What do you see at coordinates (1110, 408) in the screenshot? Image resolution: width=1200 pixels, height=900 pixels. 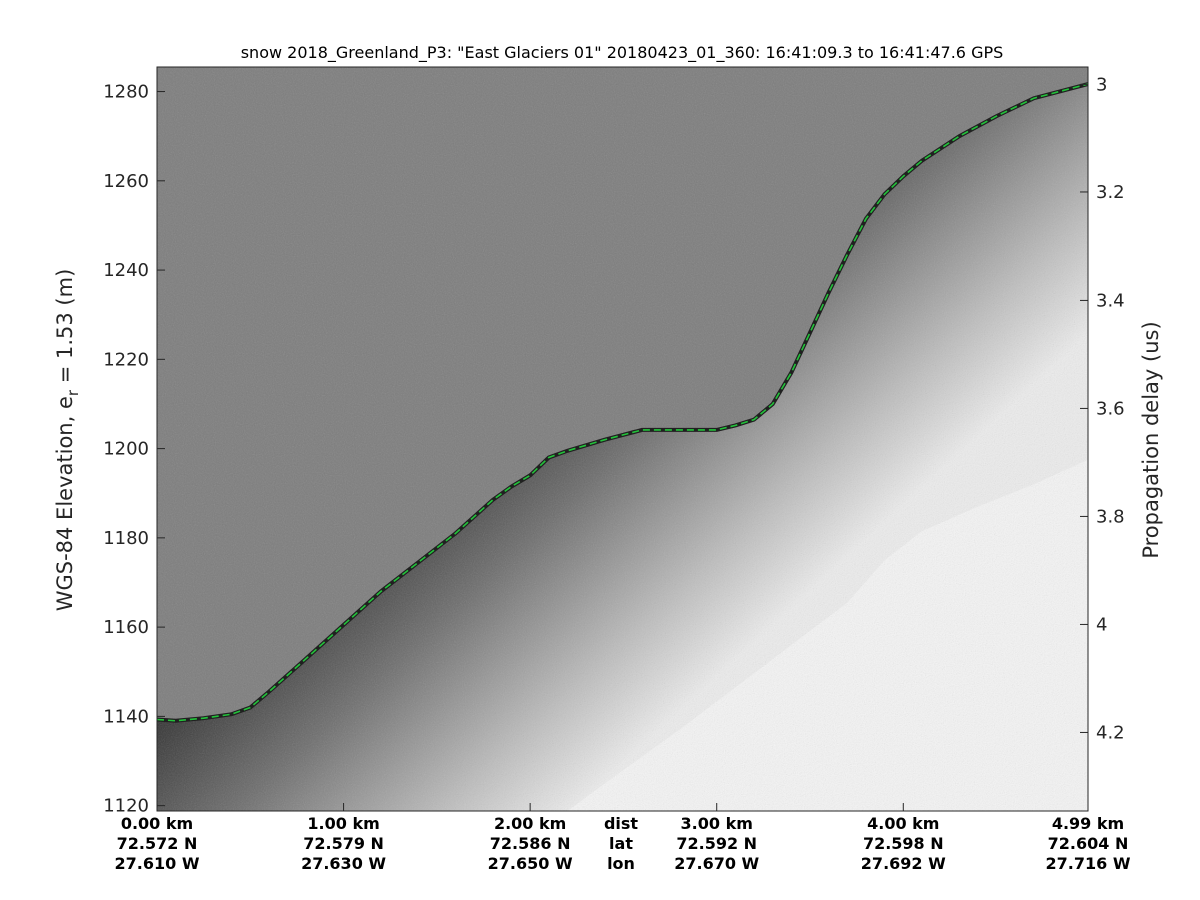 I see `right-tick-label: 3.6` at bounding box center [1110, 408].